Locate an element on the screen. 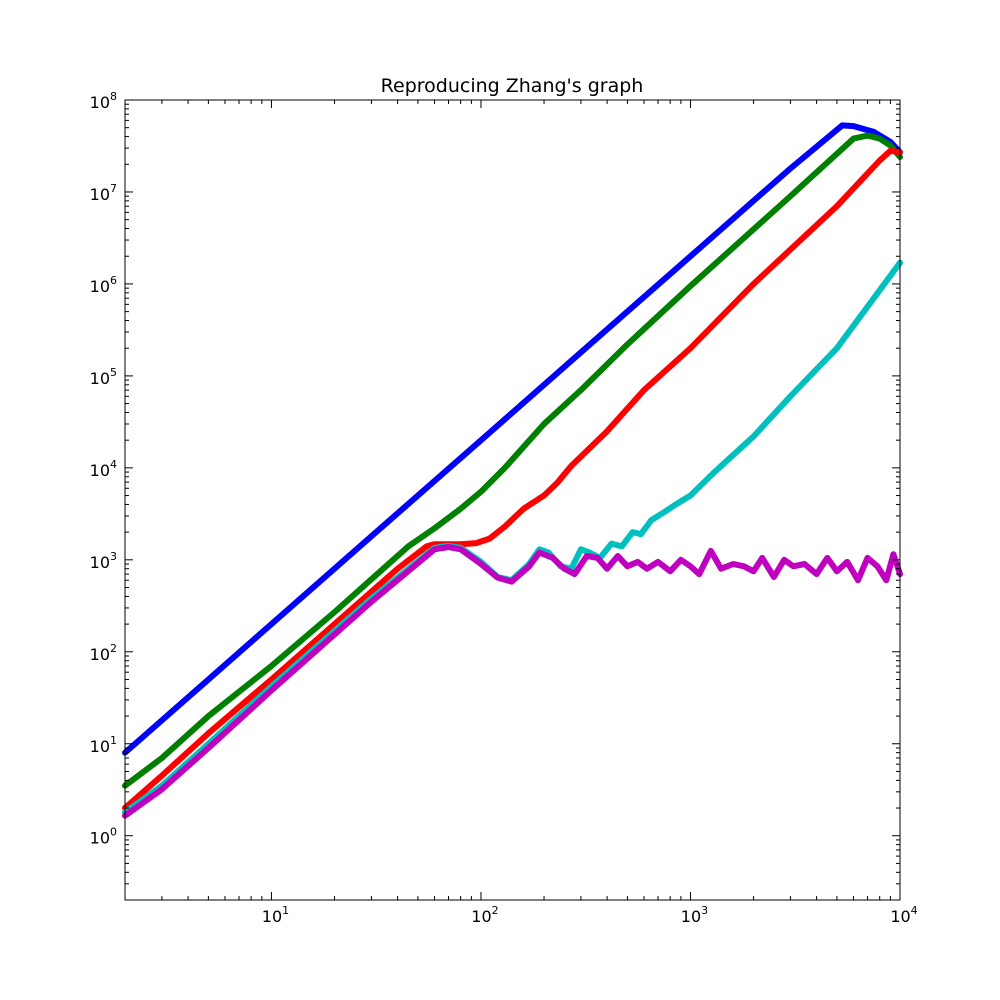 The image size is (1000, 1000). x-tick-label: 10² is located at coordinates (484, 915).